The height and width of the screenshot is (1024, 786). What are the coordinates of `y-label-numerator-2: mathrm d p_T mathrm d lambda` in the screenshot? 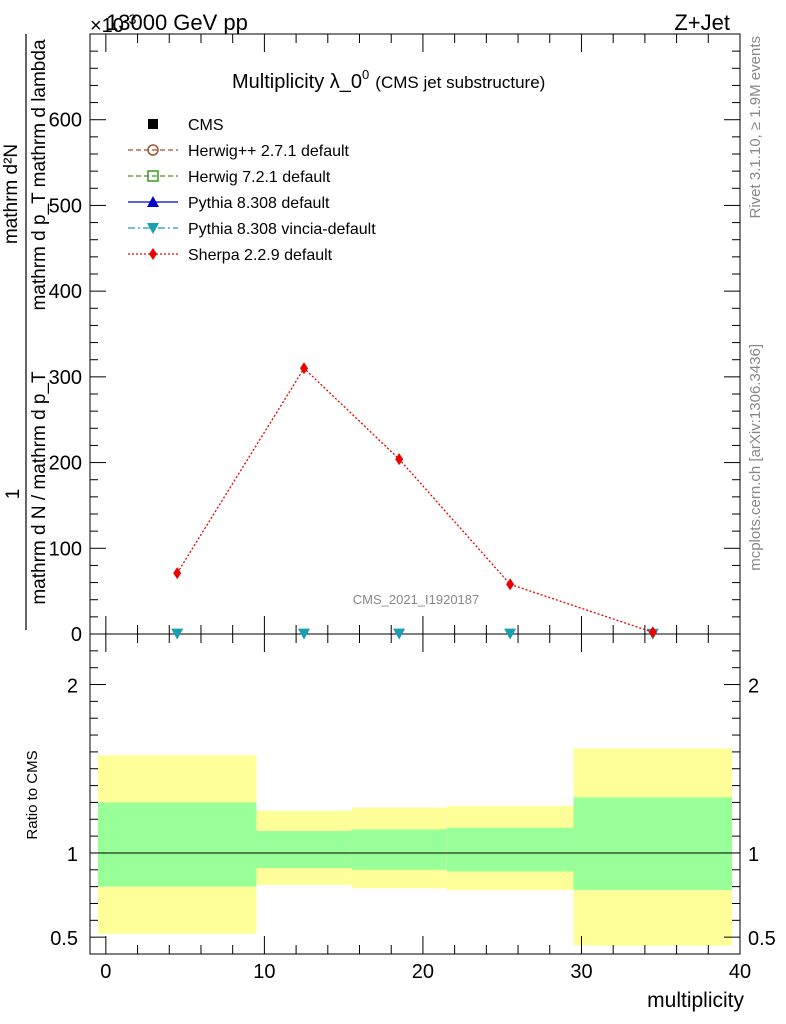 It's located at (39, 174).